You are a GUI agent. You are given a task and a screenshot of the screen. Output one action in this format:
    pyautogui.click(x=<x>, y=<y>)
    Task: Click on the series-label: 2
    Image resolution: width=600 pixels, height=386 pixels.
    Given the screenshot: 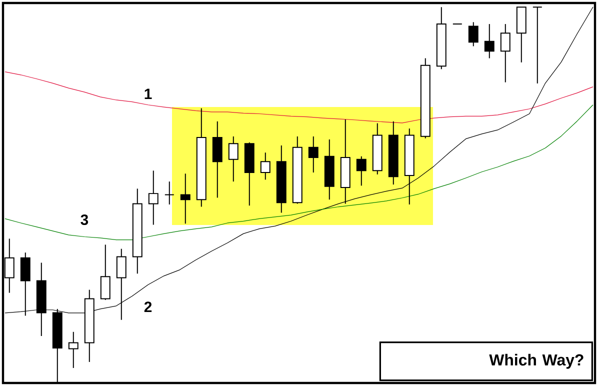 What is the action you would take?
    pyautogui.click(x=148, y=307)
    